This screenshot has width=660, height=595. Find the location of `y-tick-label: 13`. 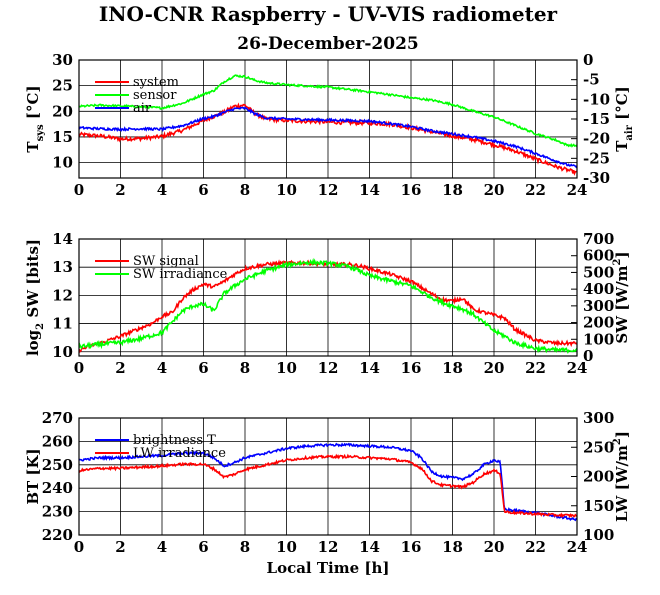

y-tick-label: 13 is located at coordinates (62, 267).